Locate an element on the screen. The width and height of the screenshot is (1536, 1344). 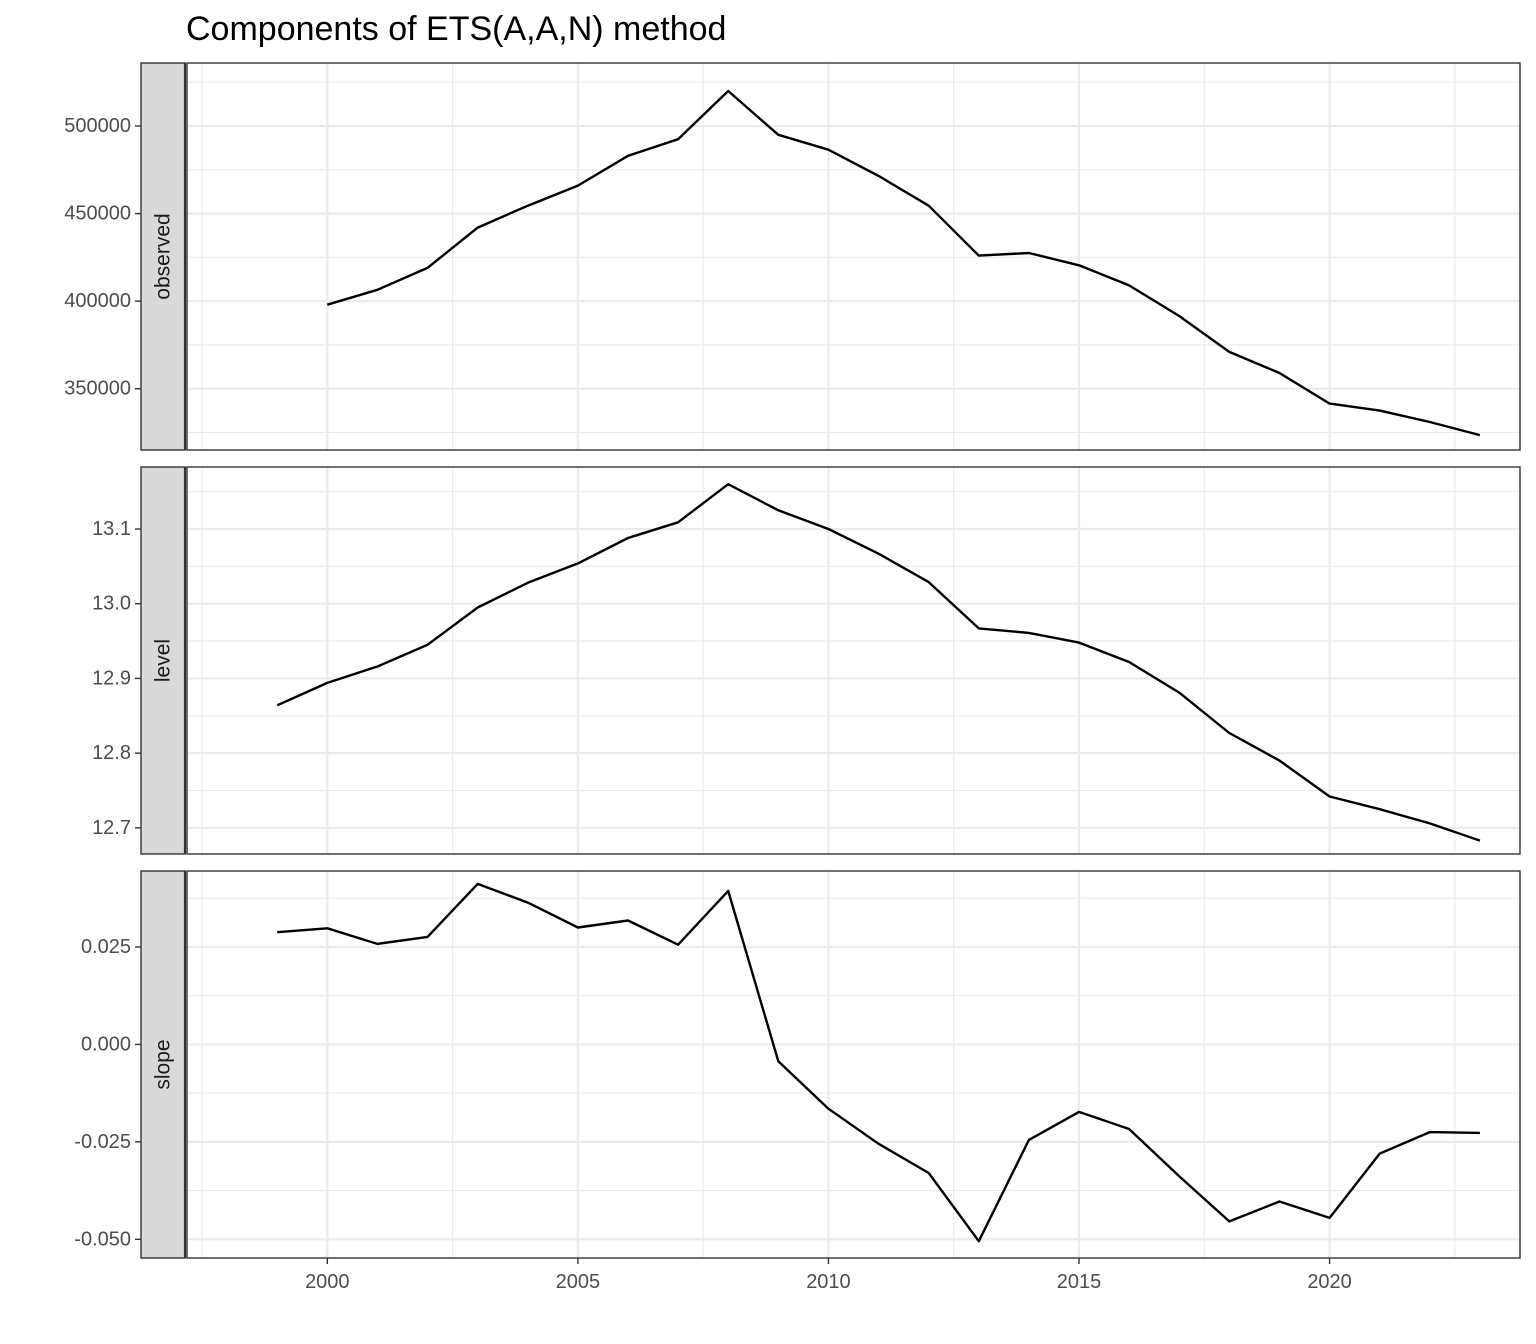
strip-label-observed: observed is located at coordinates (163, 256).